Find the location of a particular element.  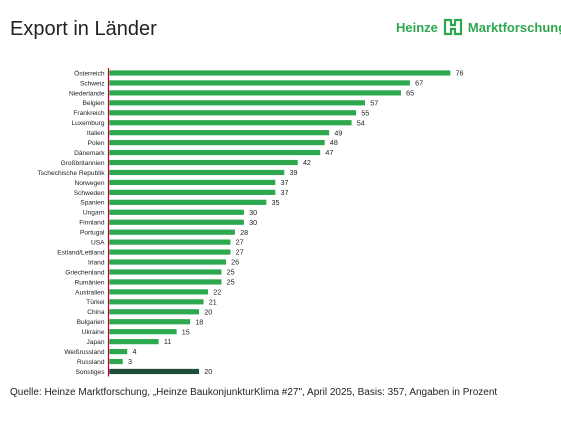

heinze-logo-icon is located at coordinates (453, 27).